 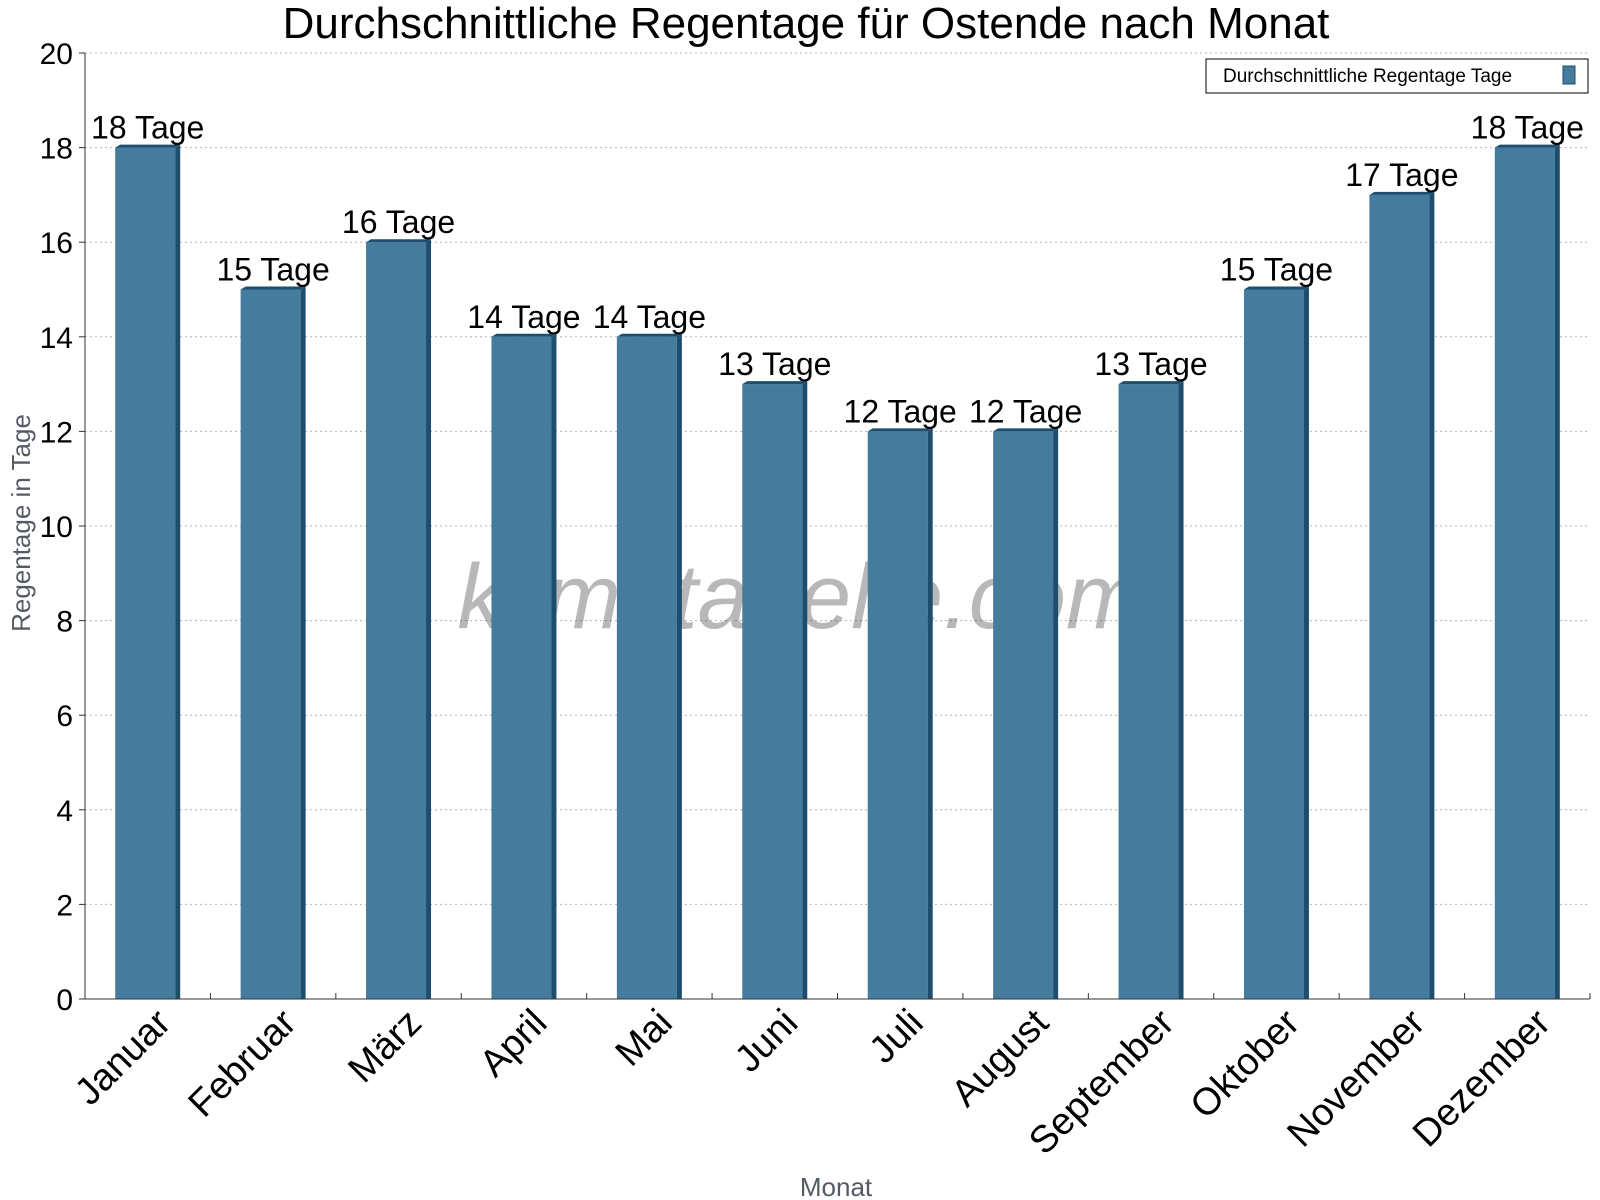 I want to click on legend-box, so click(x=1397, y=76).